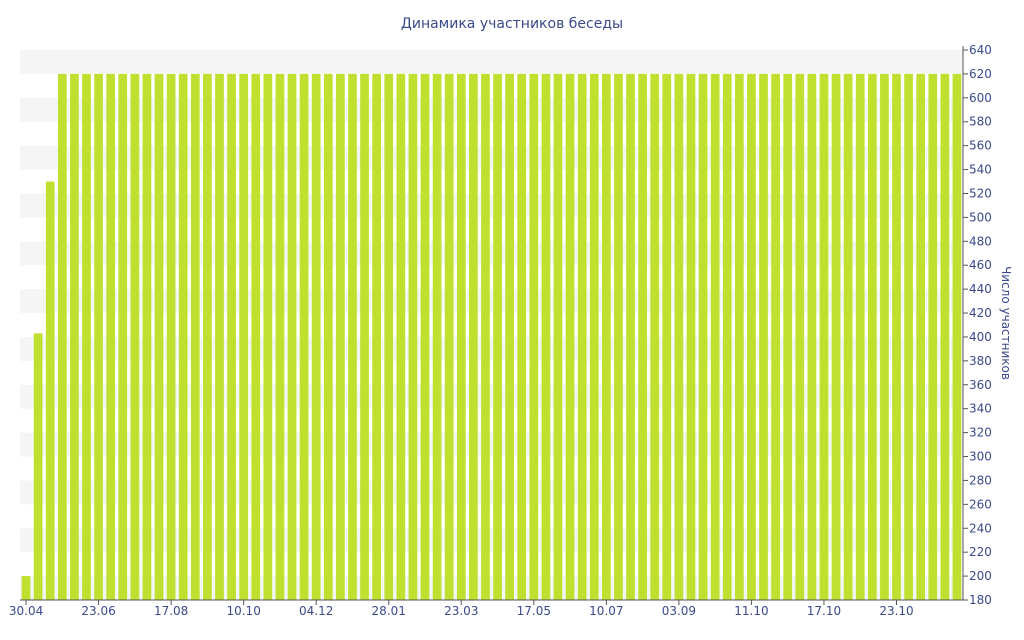 This screenshot has width=1024, height=640. What do you see at coordinates (980, 98) in the screenshot?
I see `y-tick-label: 600` at bounding box center [980, 98].